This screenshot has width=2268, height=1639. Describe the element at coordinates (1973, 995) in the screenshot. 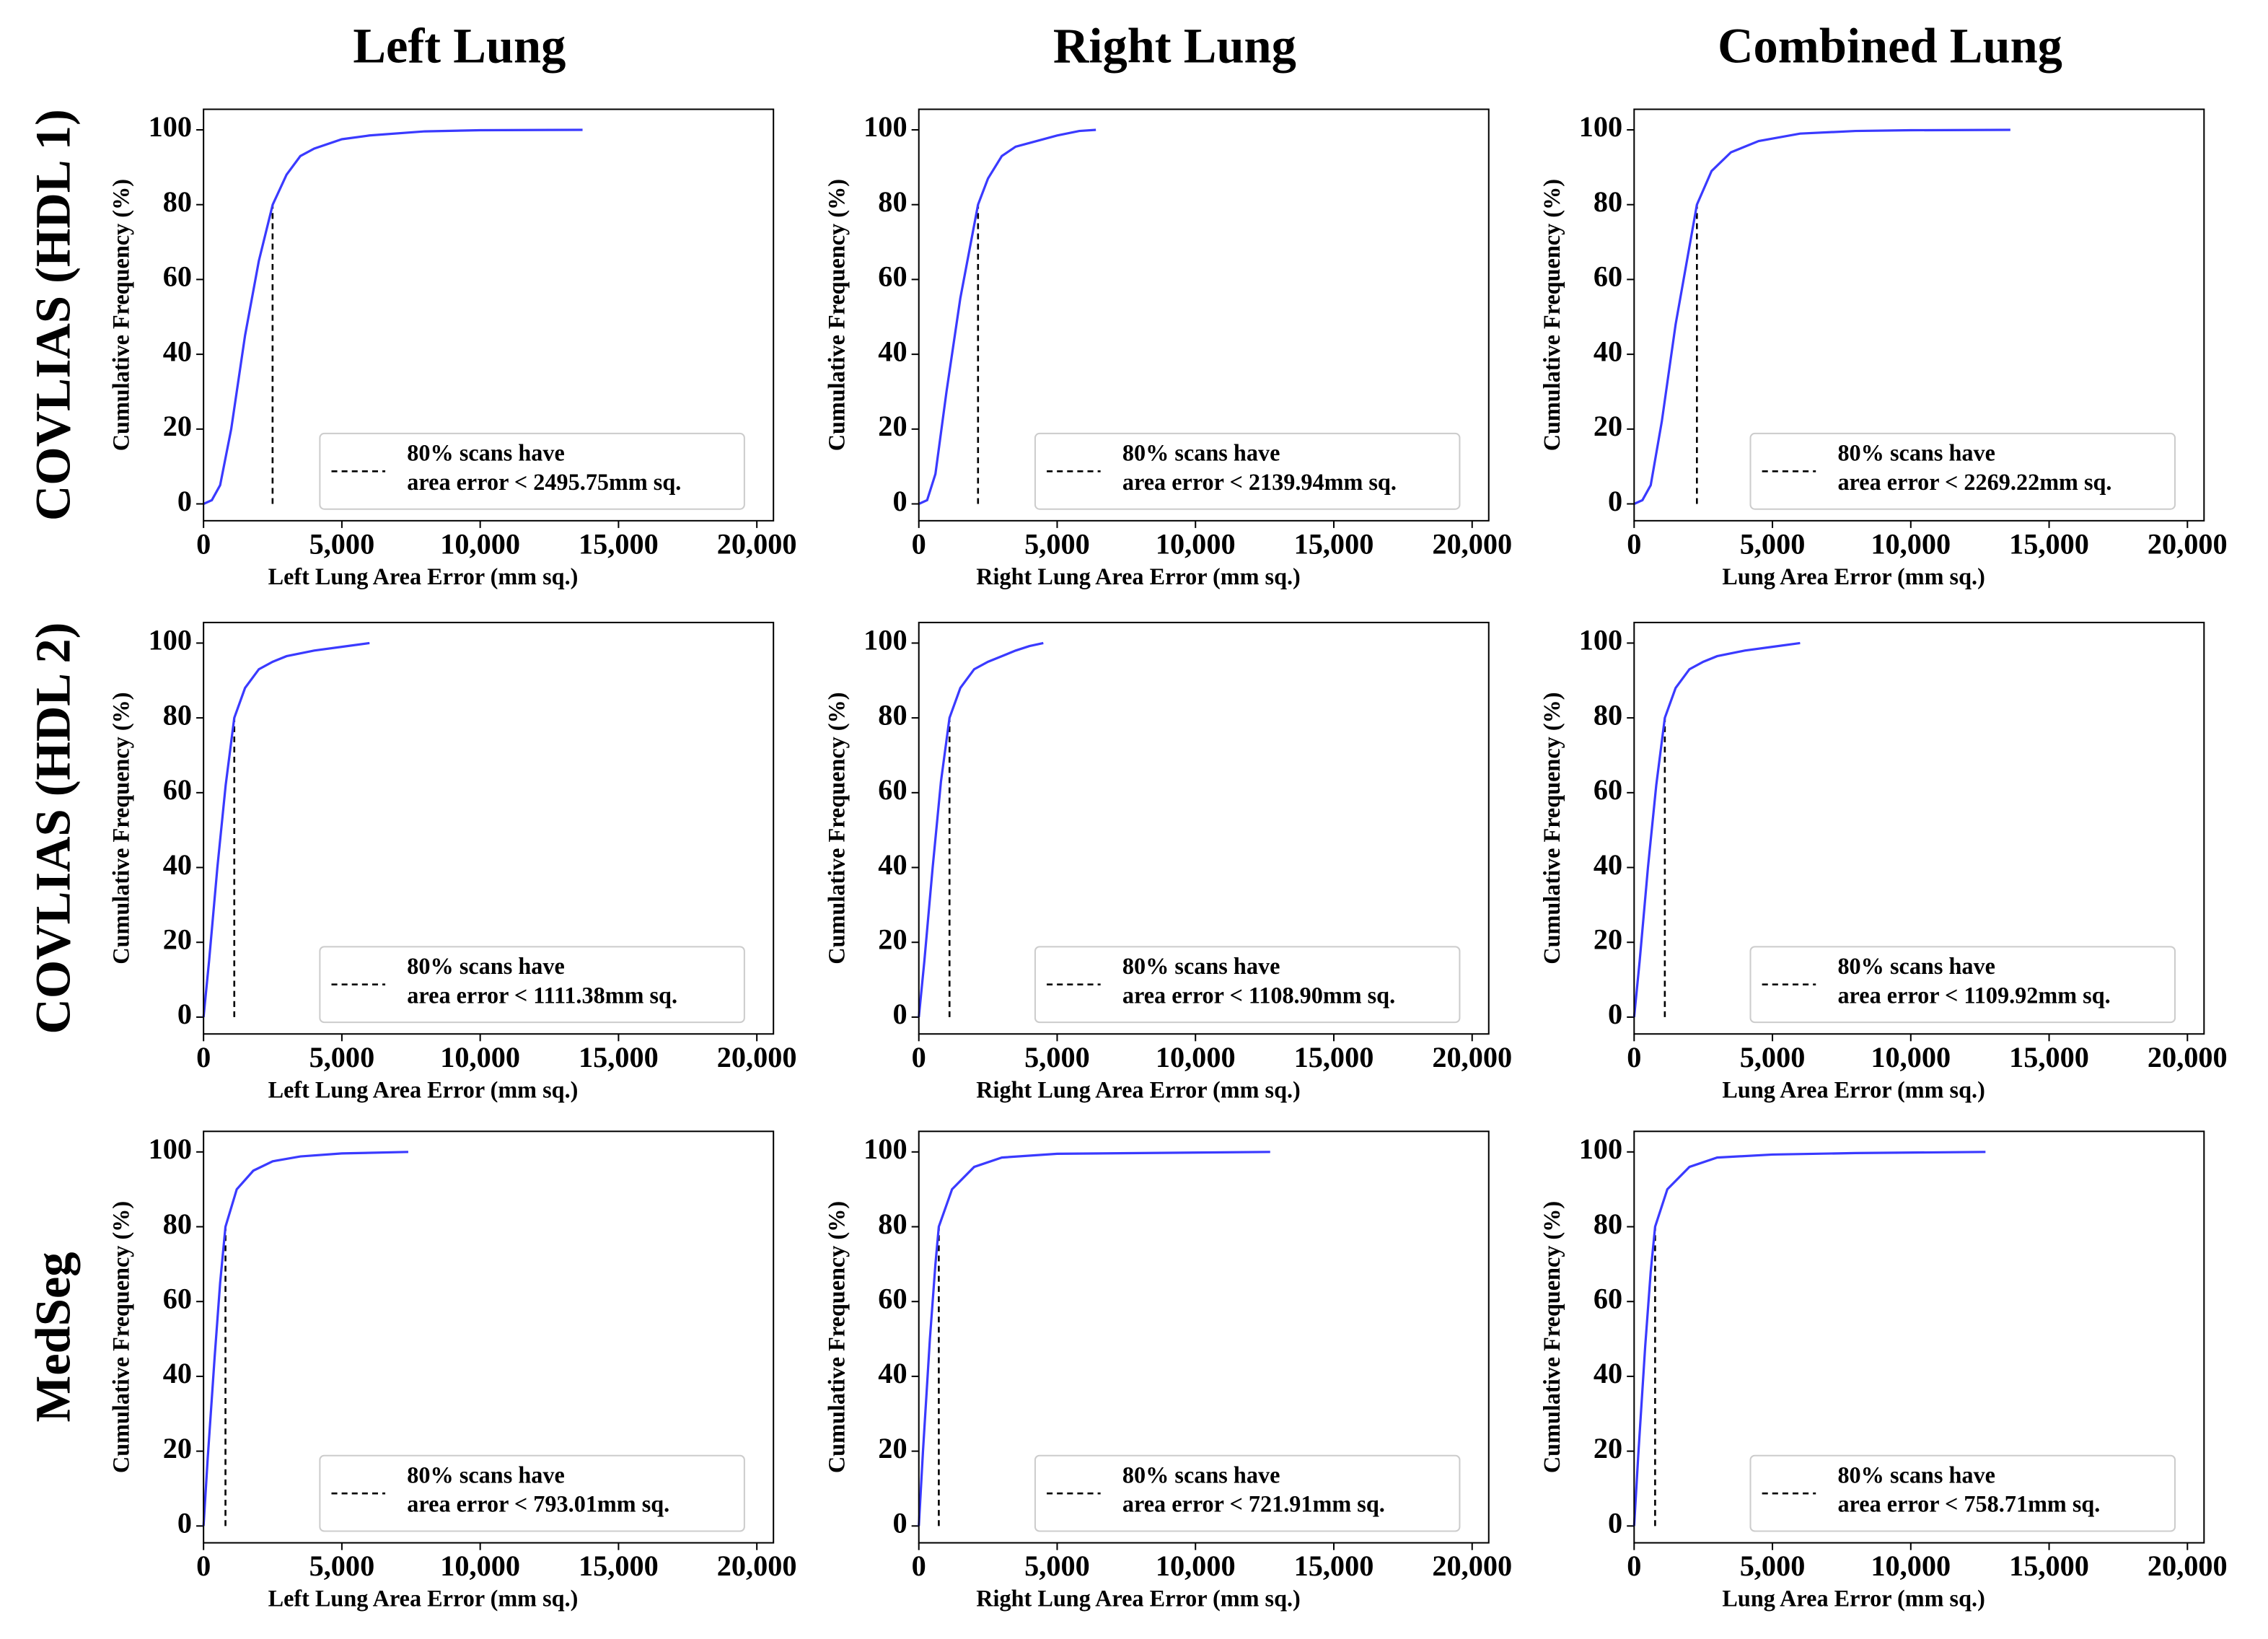

I see `legend-text: area error < 1109.92mm sq.` at that location.